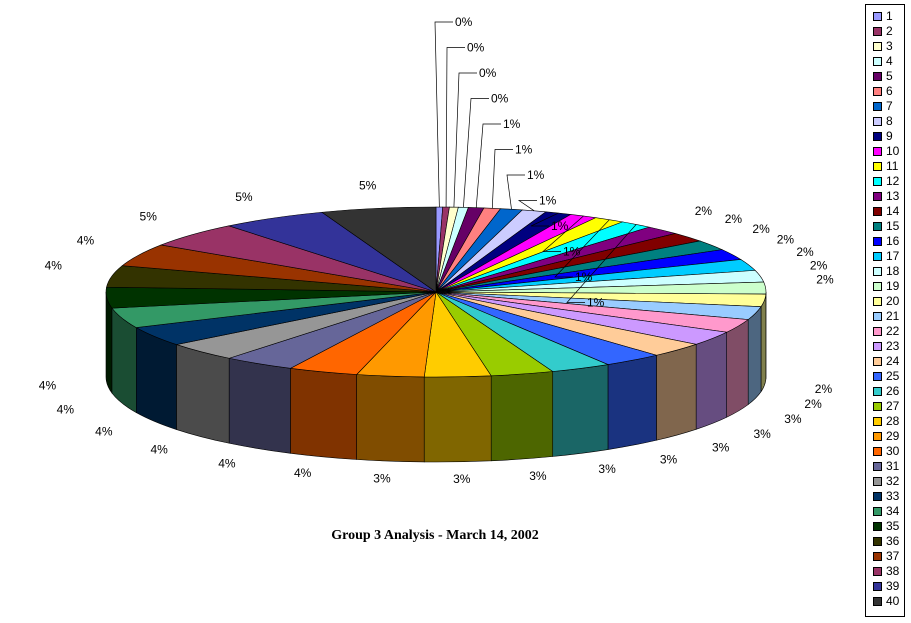  Describe the element at coordinates (893, 601) in the screenshot. I see `legend-label-40: 40` at that location.